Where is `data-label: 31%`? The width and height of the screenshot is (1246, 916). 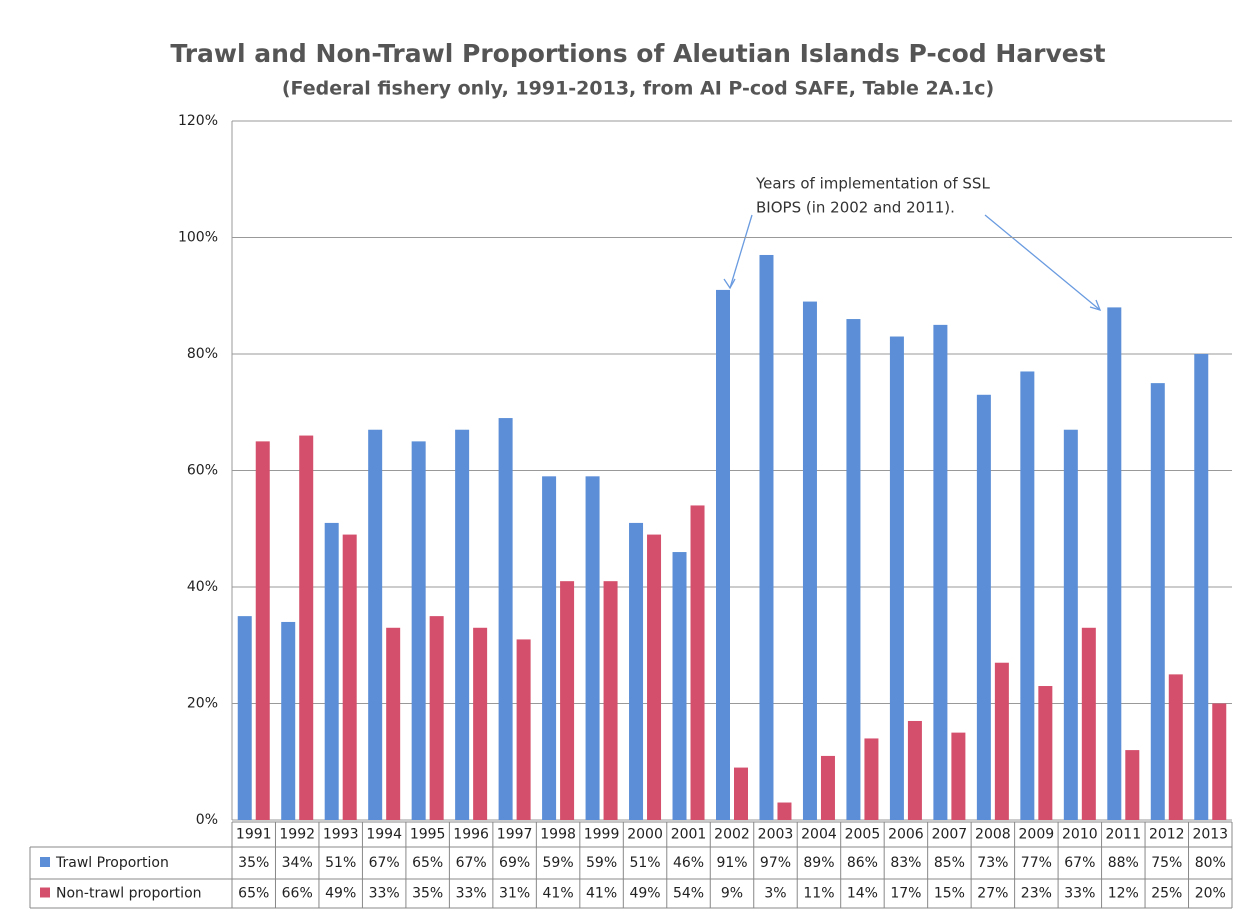
data-label: 31% is located at coordinates (514, 894).